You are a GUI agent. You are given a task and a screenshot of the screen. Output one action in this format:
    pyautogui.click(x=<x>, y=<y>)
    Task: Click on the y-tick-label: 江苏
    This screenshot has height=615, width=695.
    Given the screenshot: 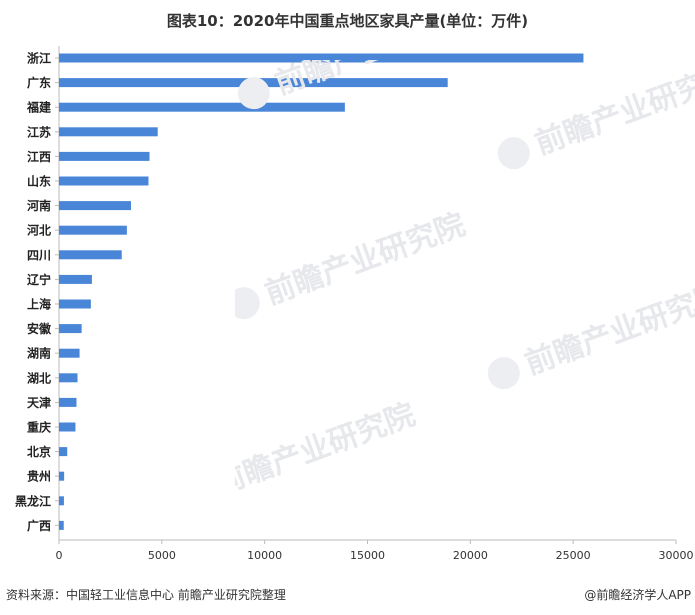 What is the action you would take?
    pyautogui.click(x=39, y=131)
    